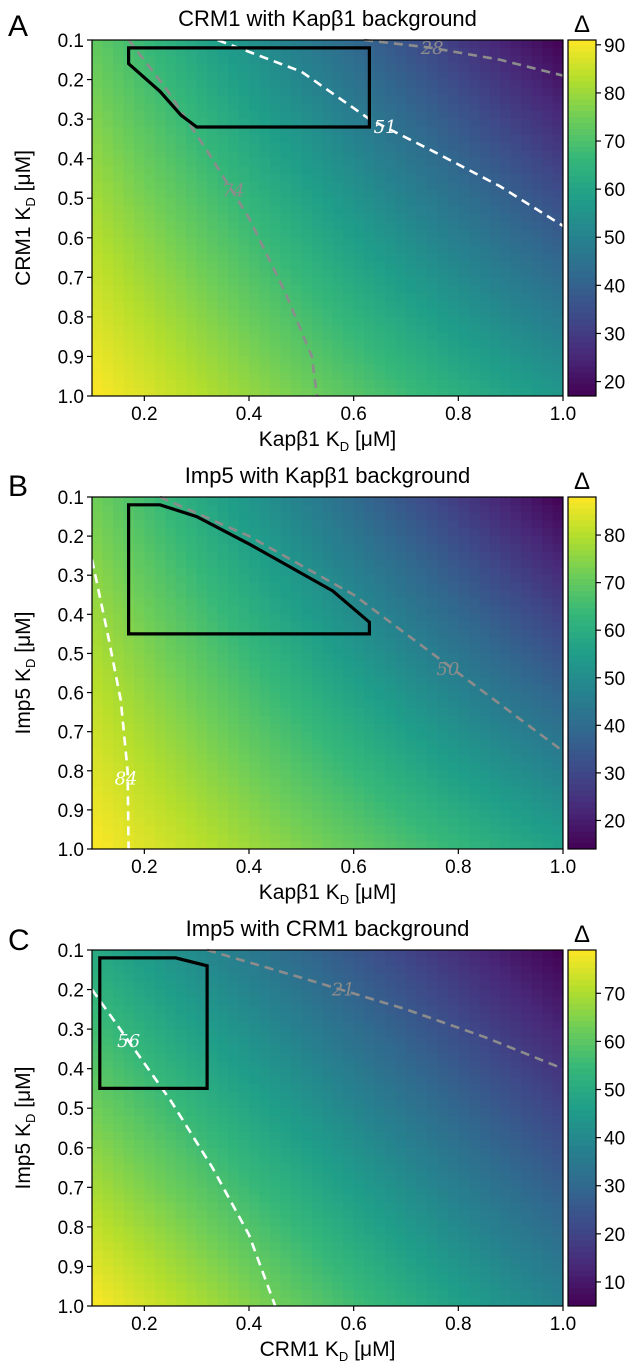 This screenshot has height=1363, width=627. I want to click on contour-label: 74, so click(233, 190).